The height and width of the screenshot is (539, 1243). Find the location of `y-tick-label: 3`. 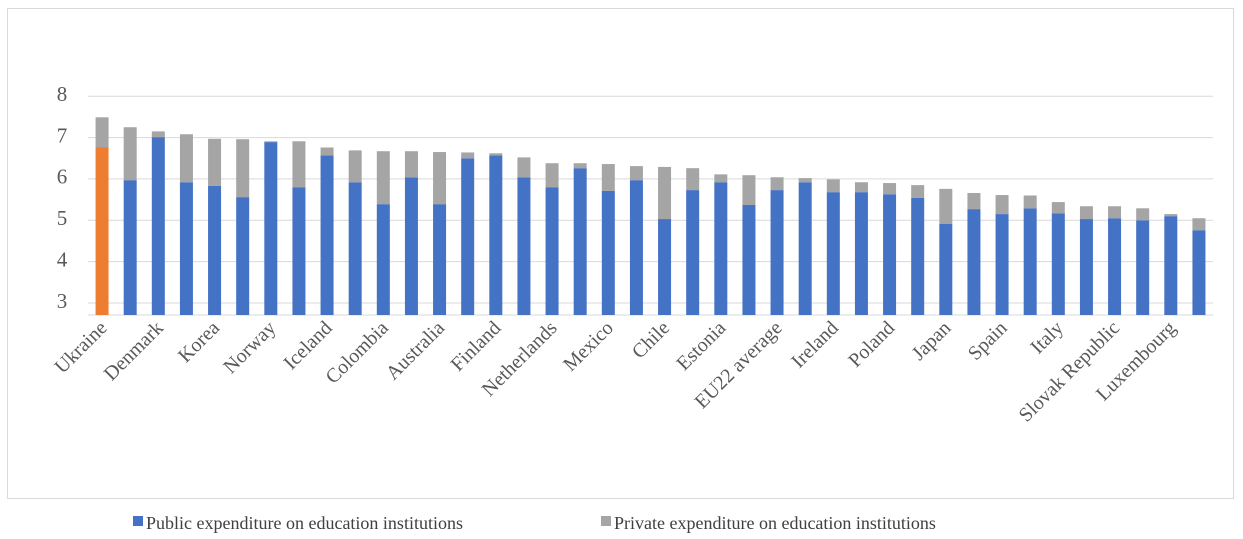

y-tick-label: 3 is located at coordinates (62, 301).